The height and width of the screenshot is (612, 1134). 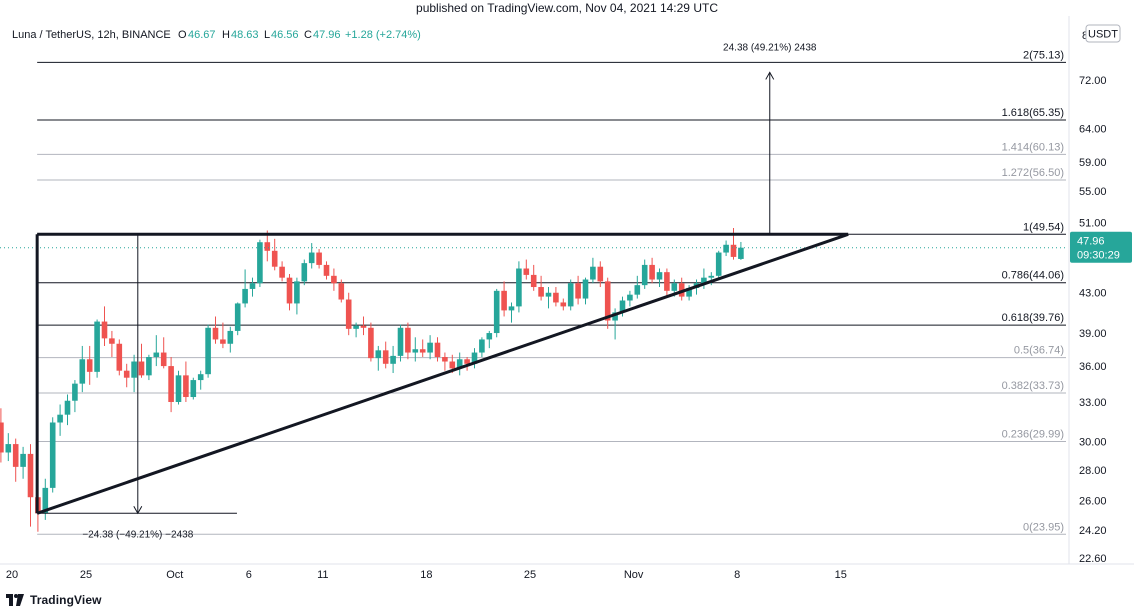 What do you see at coordinates (1033, 434) in the screenshot?
I see `fib-level-label: 0.236(29.99)` at bounding box center [1033, 434].